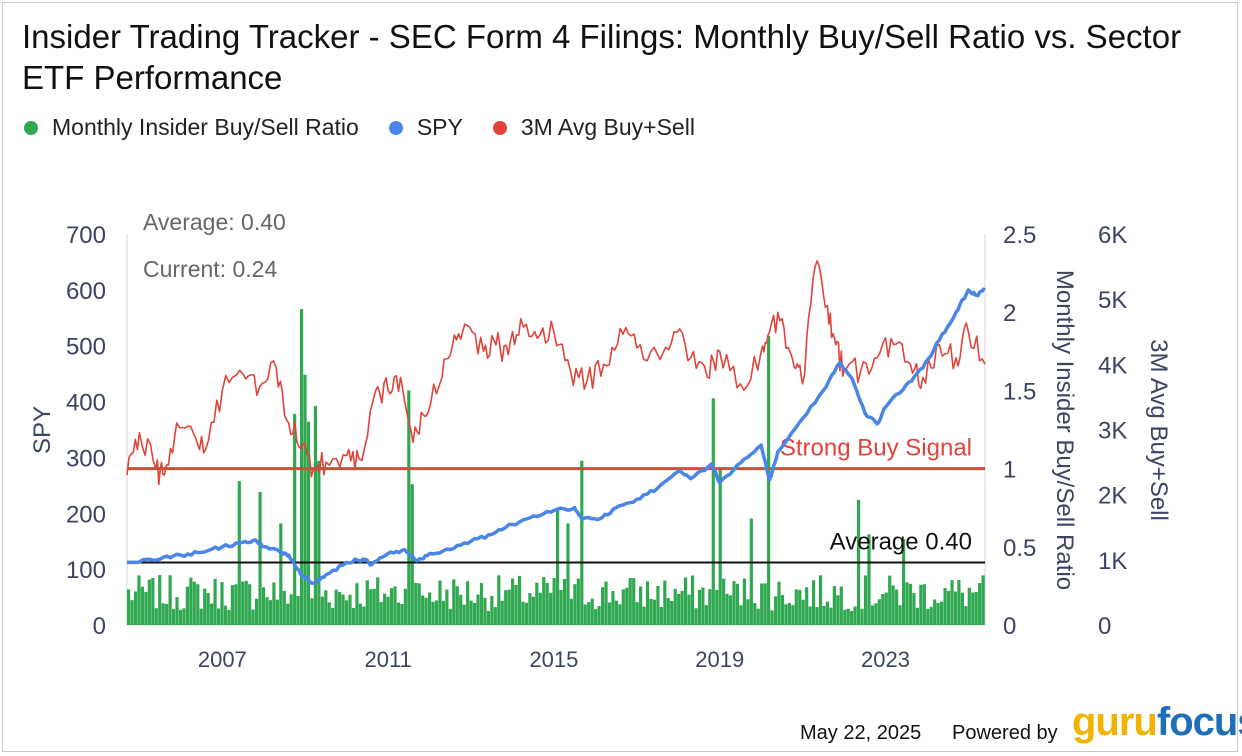 This screenshot has height=756, width=1242. I want to click on left-tick-label: 200, so click(86, 514).